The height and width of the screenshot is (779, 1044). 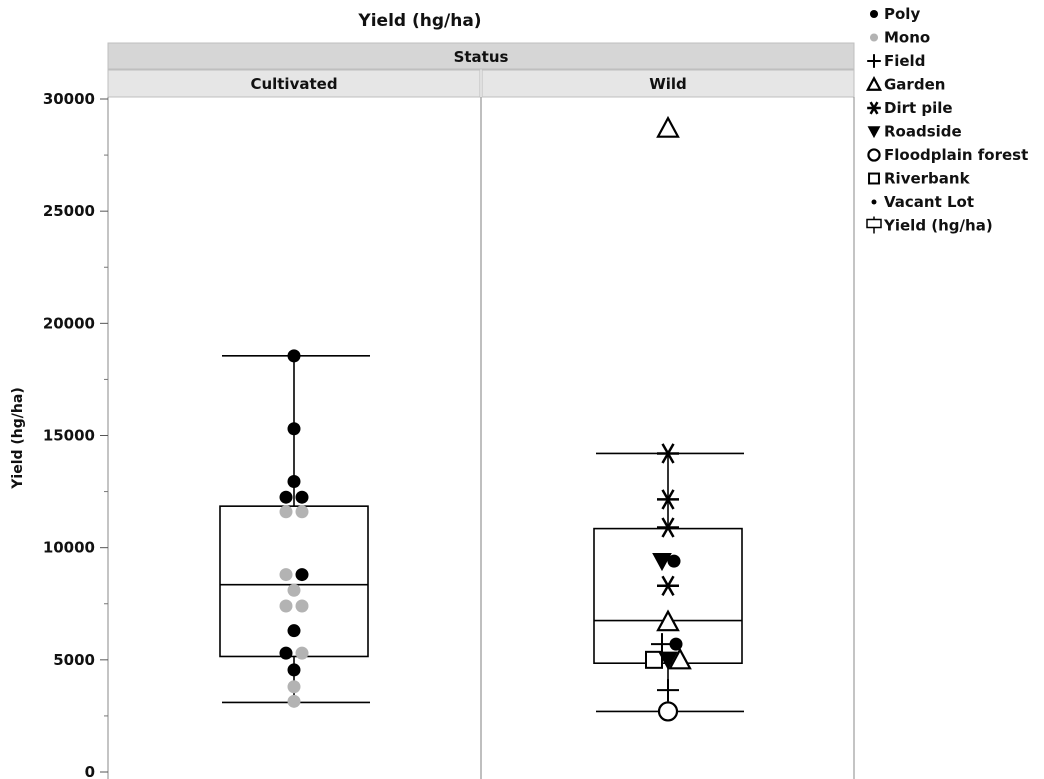 What do you see at coordinates (69, 436) in the screenshot?
I see `y-tick-label: 15000` at bounding box center [69, 436].